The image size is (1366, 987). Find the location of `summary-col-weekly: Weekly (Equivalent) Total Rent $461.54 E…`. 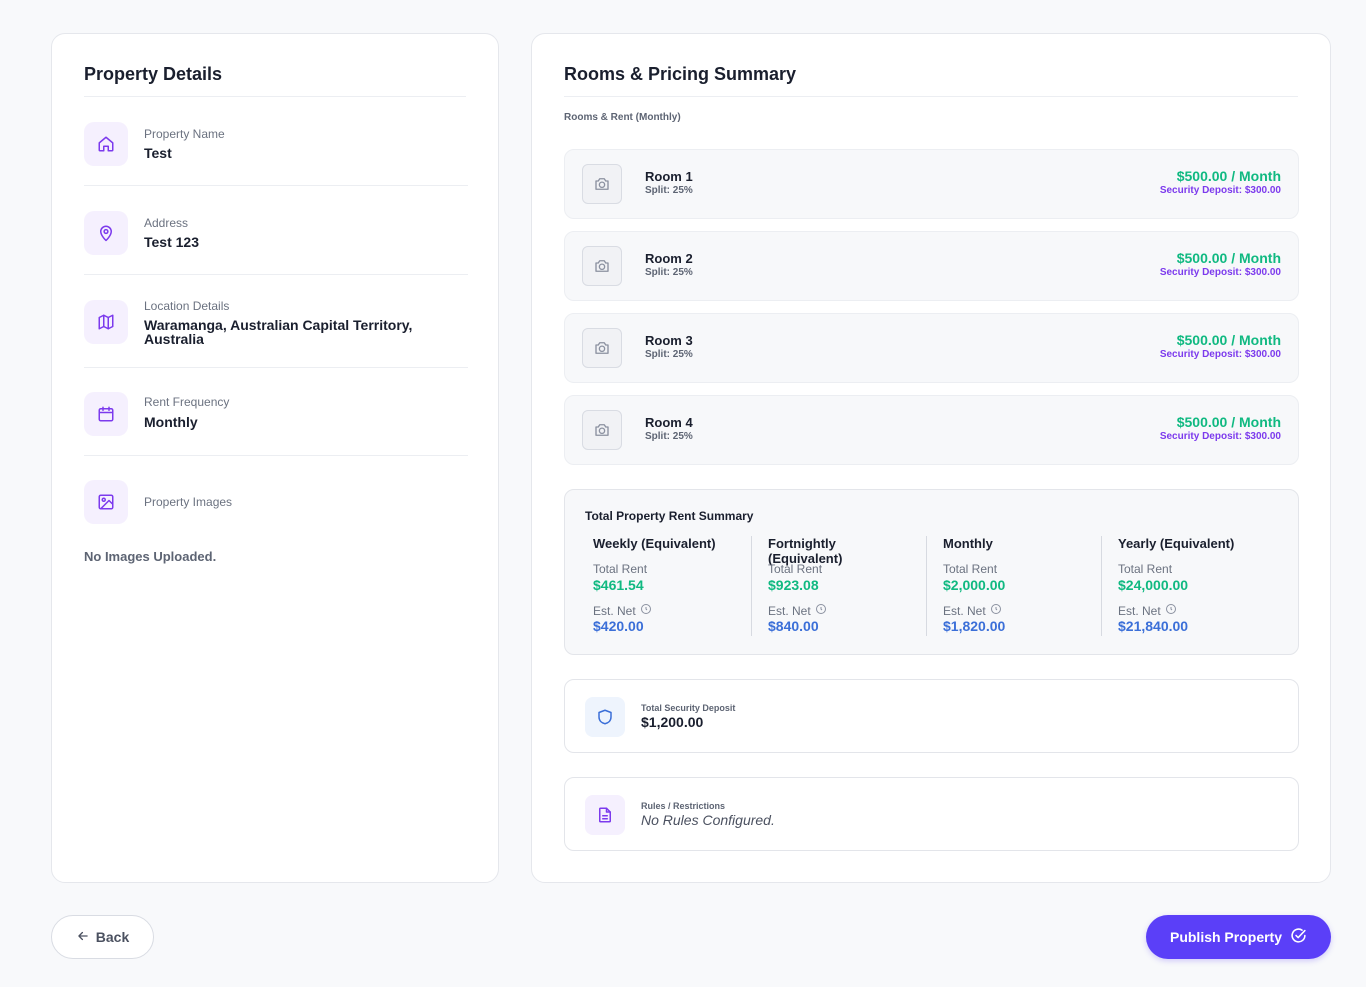

summary-col-weekly: Weekly (Equivalent) Total Rent $461.54 E… is located at coordinates (673, 586).